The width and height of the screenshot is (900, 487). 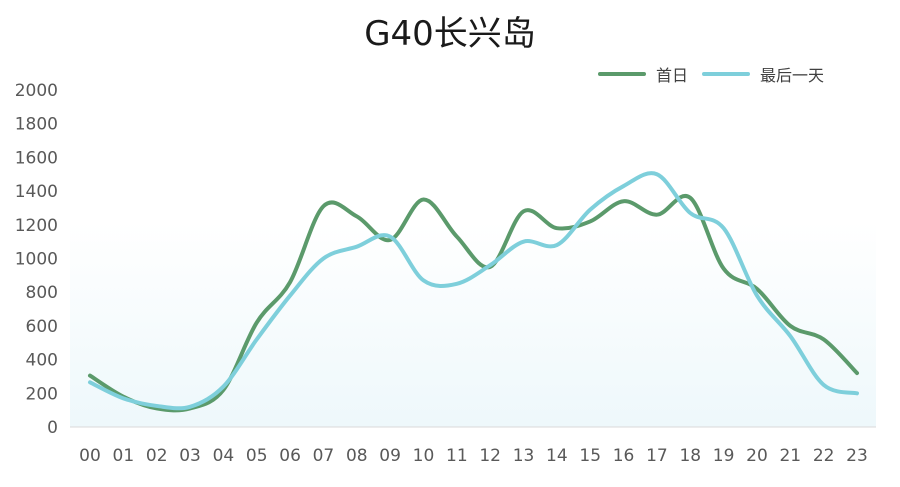 What do you see at coordinates (724, 456) in the screenshot?
I see `x-tick-label: 19` at bounding box center [724, 456].